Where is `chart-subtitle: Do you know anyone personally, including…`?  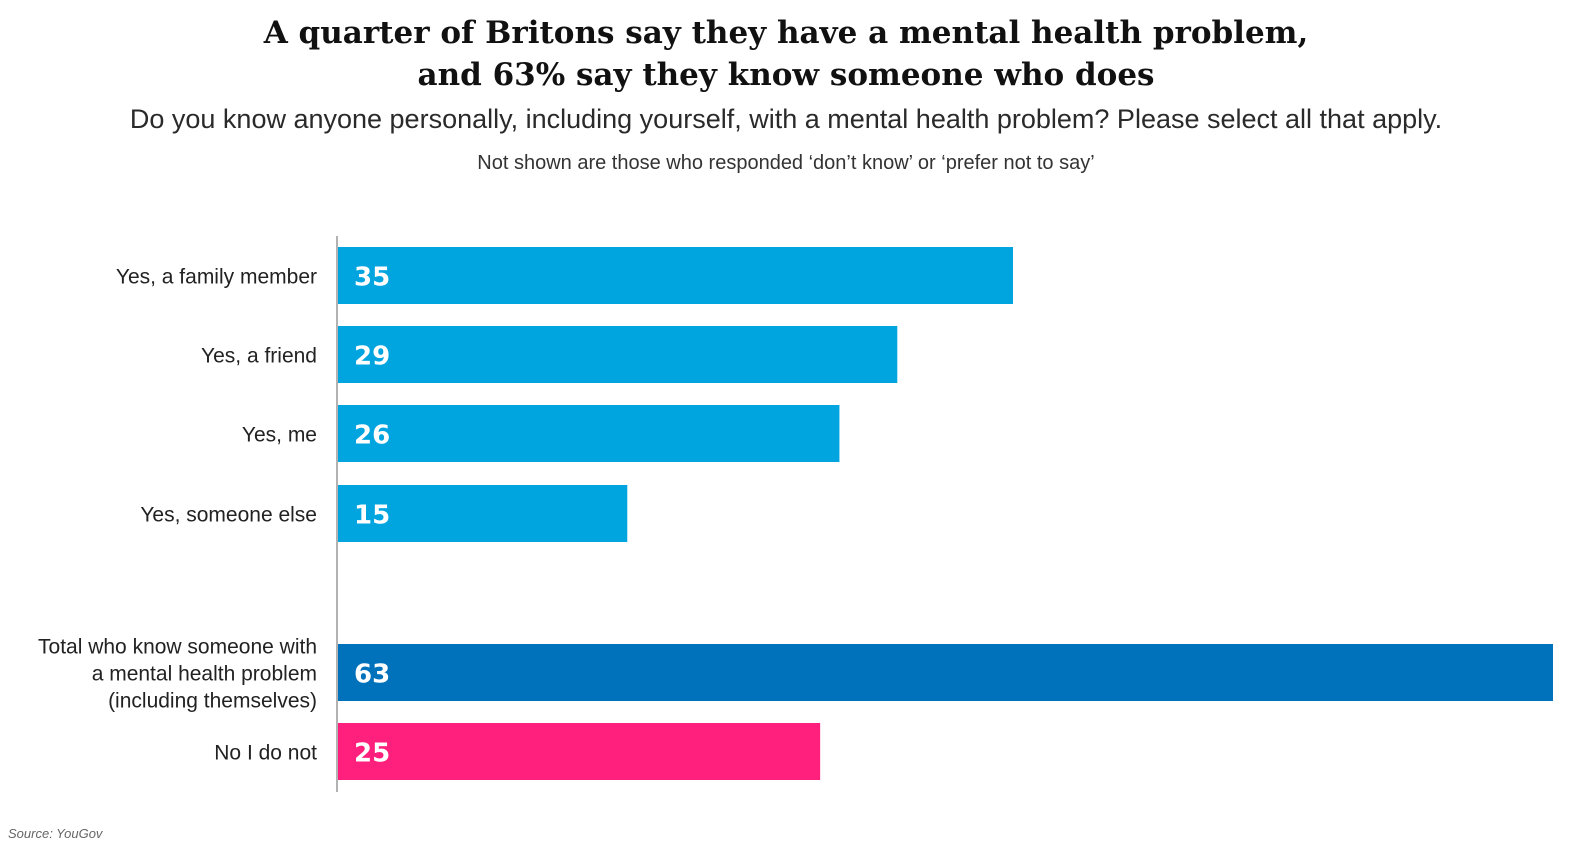 chart-subtitle: Do you know anyone personally, including… is located at coordinates (786, 119).